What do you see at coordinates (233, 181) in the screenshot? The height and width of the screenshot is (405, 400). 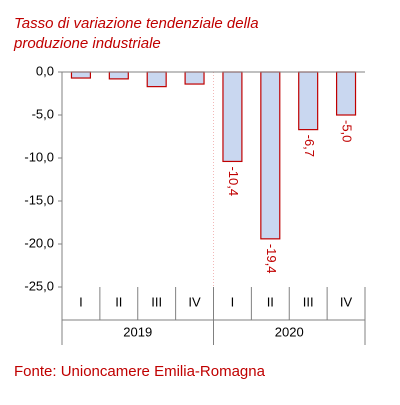 I see `value-label: -10,4` at bounding box center [233, 181].